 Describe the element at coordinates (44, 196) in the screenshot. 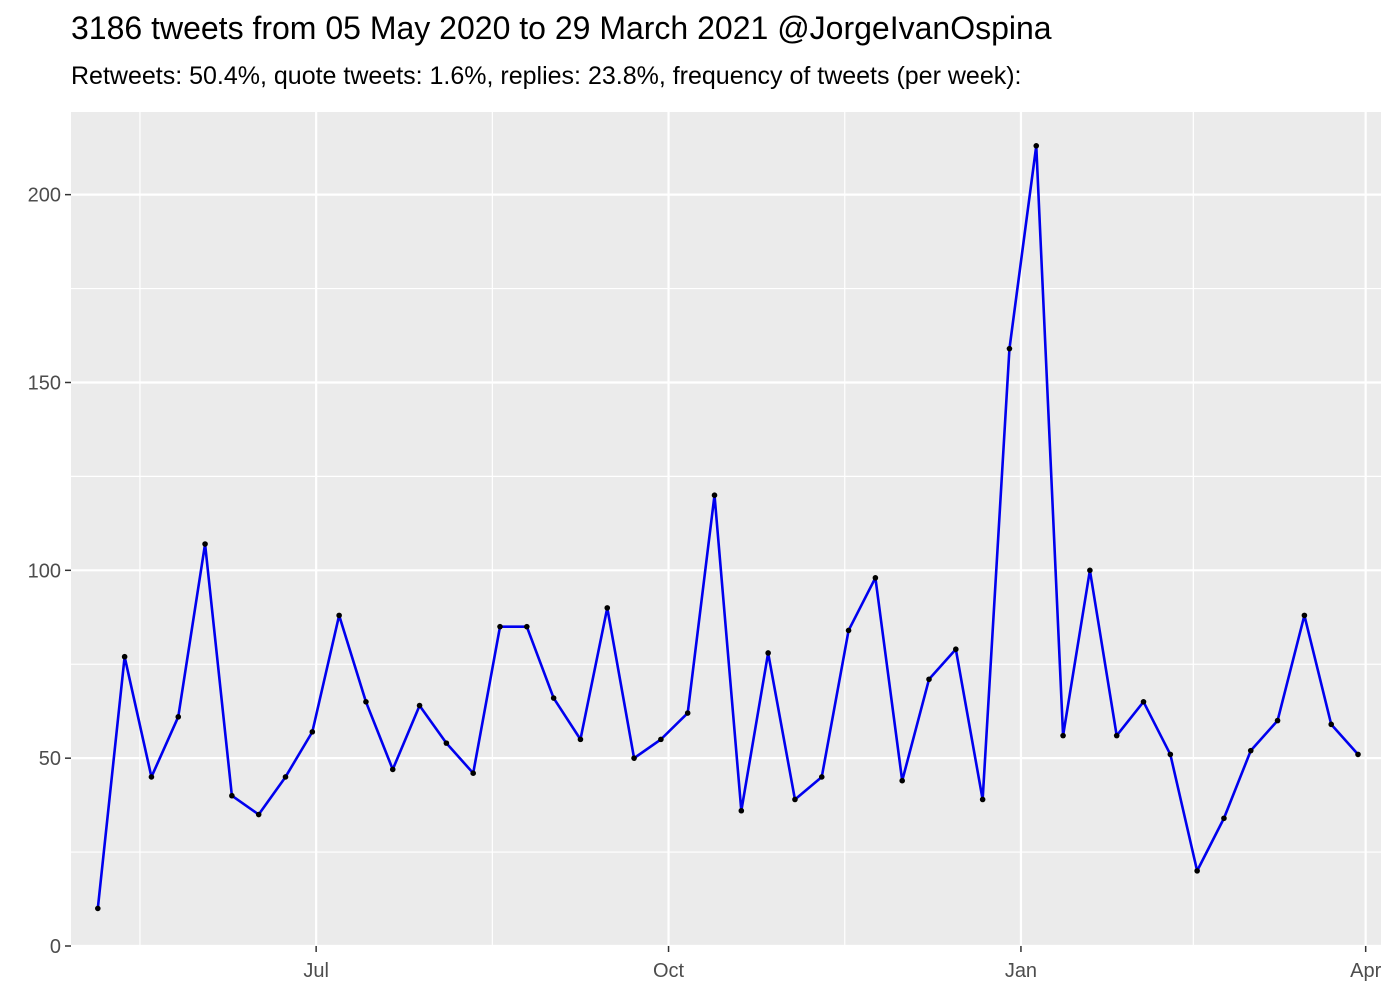

I see `y-tick-label: 200` at that location.